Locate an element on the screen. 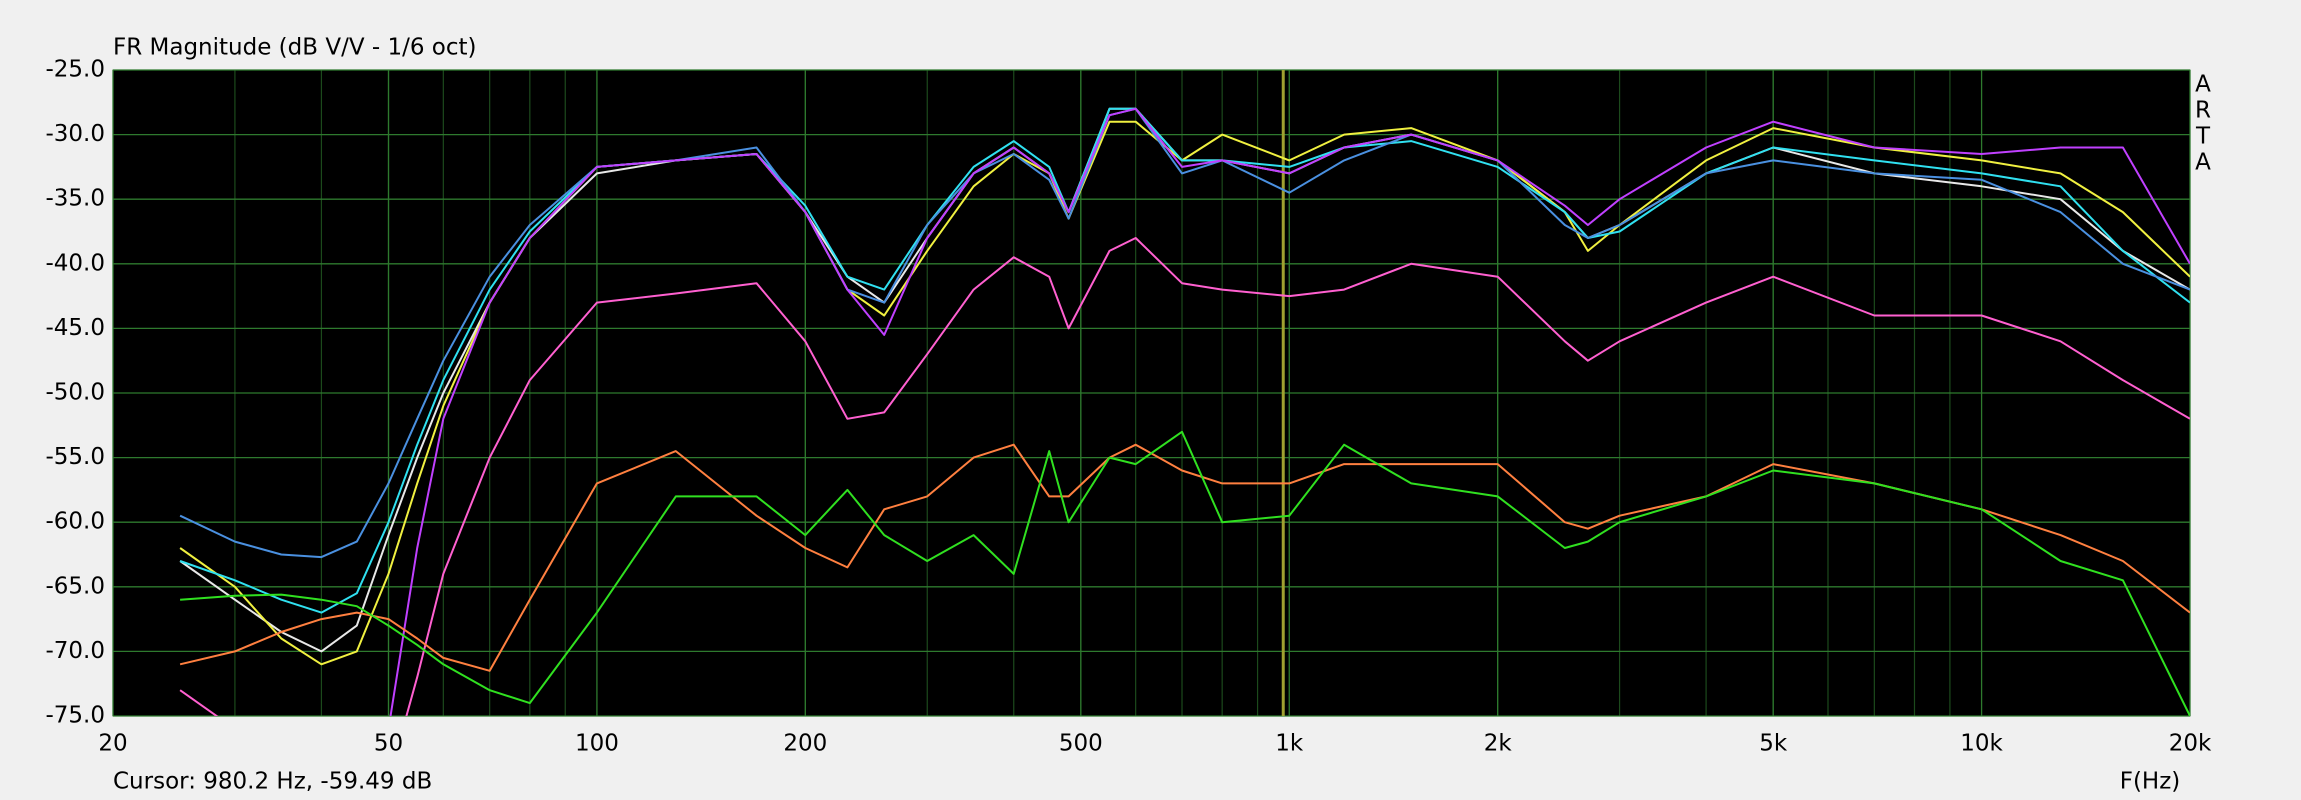  y-tick-label: -60.0 is located at coordinates (75, 522).